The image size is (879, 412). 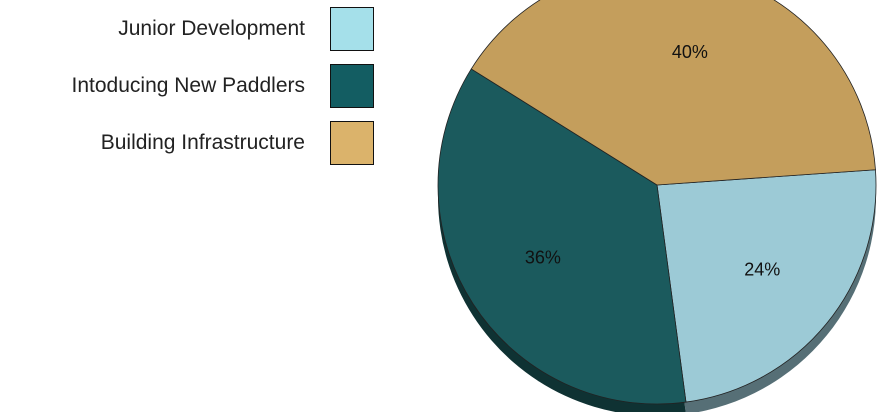 I want to click on legend-label-junior-development: Junior Development, so click(x=211, y=28).